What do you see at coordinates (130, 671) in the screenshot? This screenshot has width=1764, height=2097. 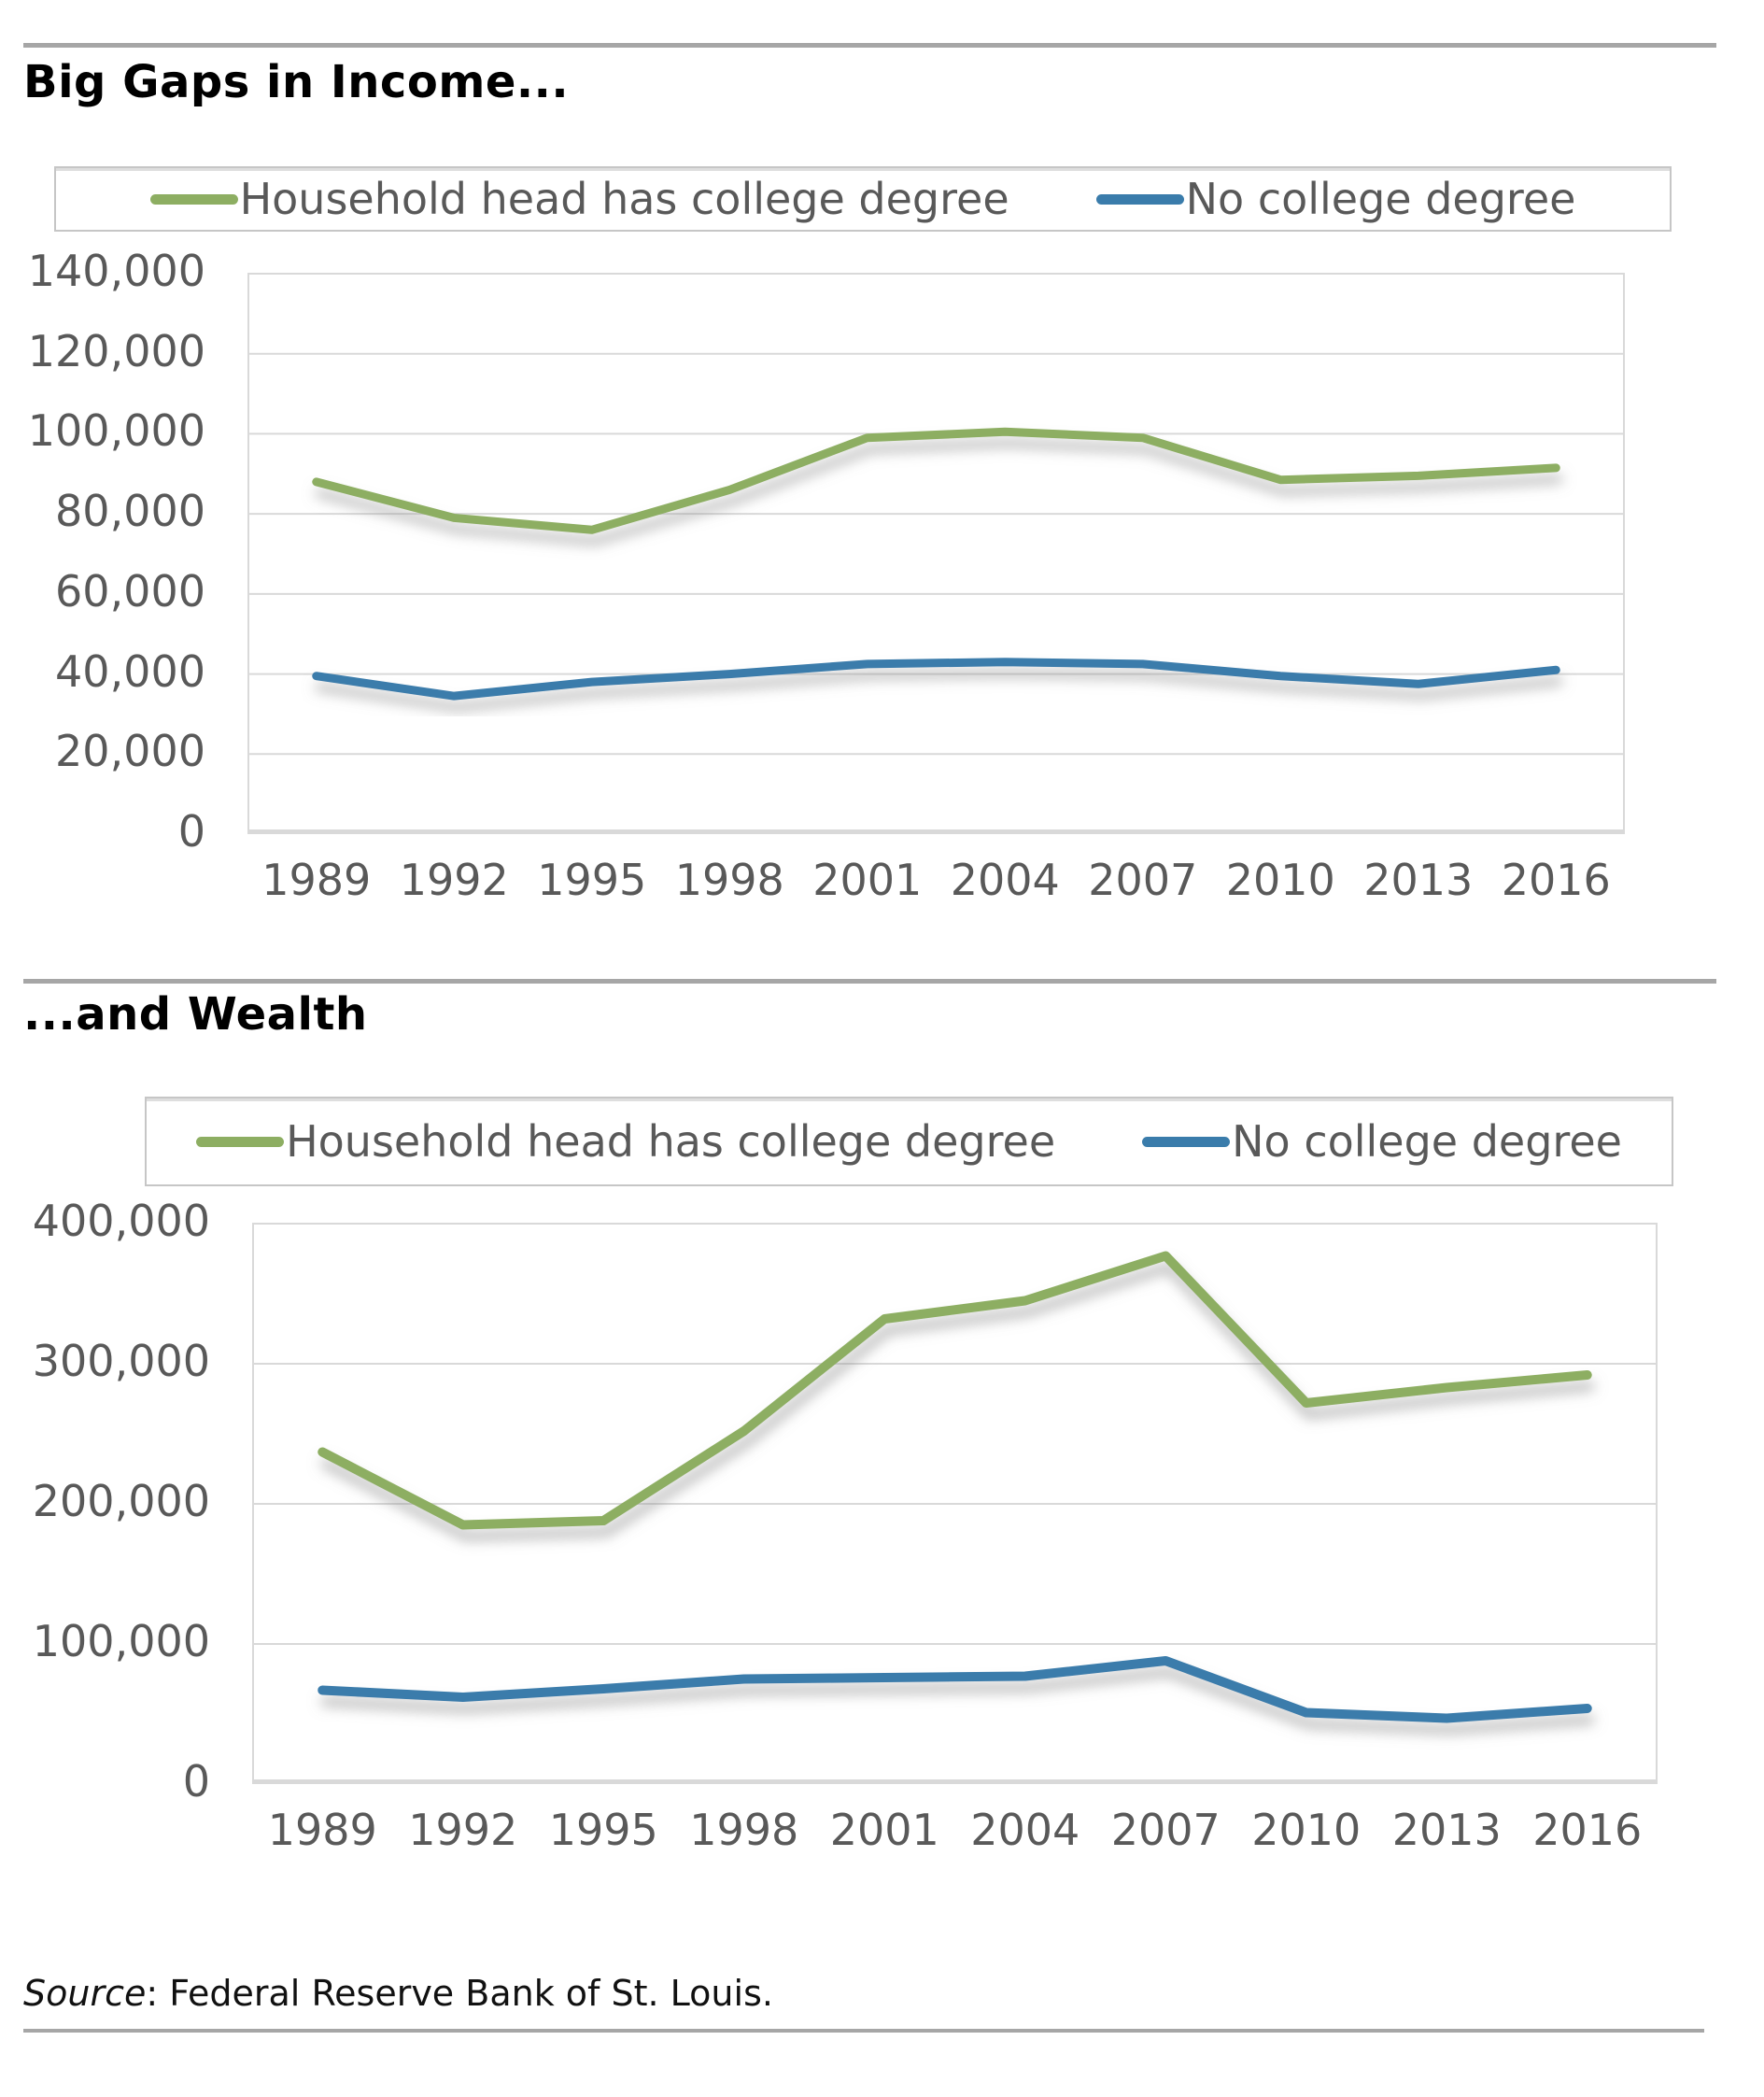 I see `y-axis-tick-label: 40,000` at bounding box center [130, 671].